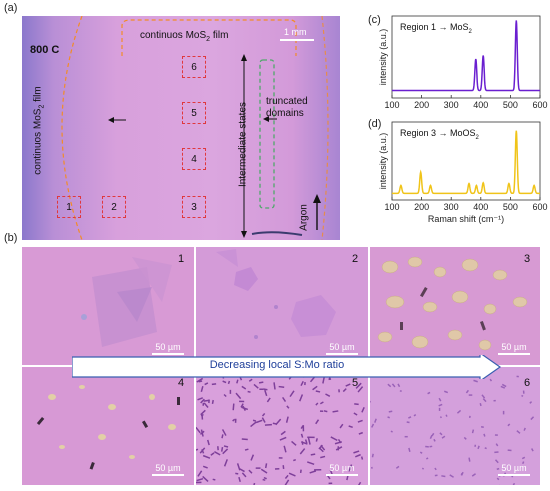  What do you see at coordinates (510, 105) in the screenshot?
I see `x-tick-label: 500` at bounding box center [510, 105].